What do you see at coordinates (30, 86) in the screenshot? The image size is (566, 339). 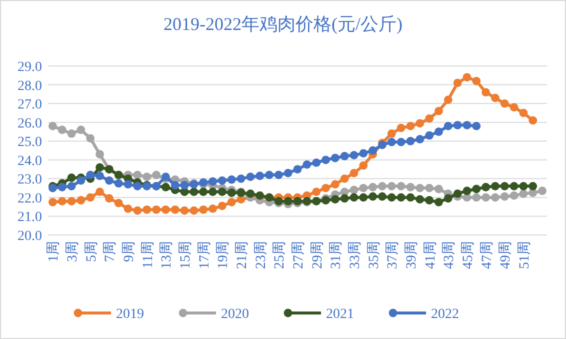 I see `y-tick-label: 28.0` at bounding box center [30, 86].